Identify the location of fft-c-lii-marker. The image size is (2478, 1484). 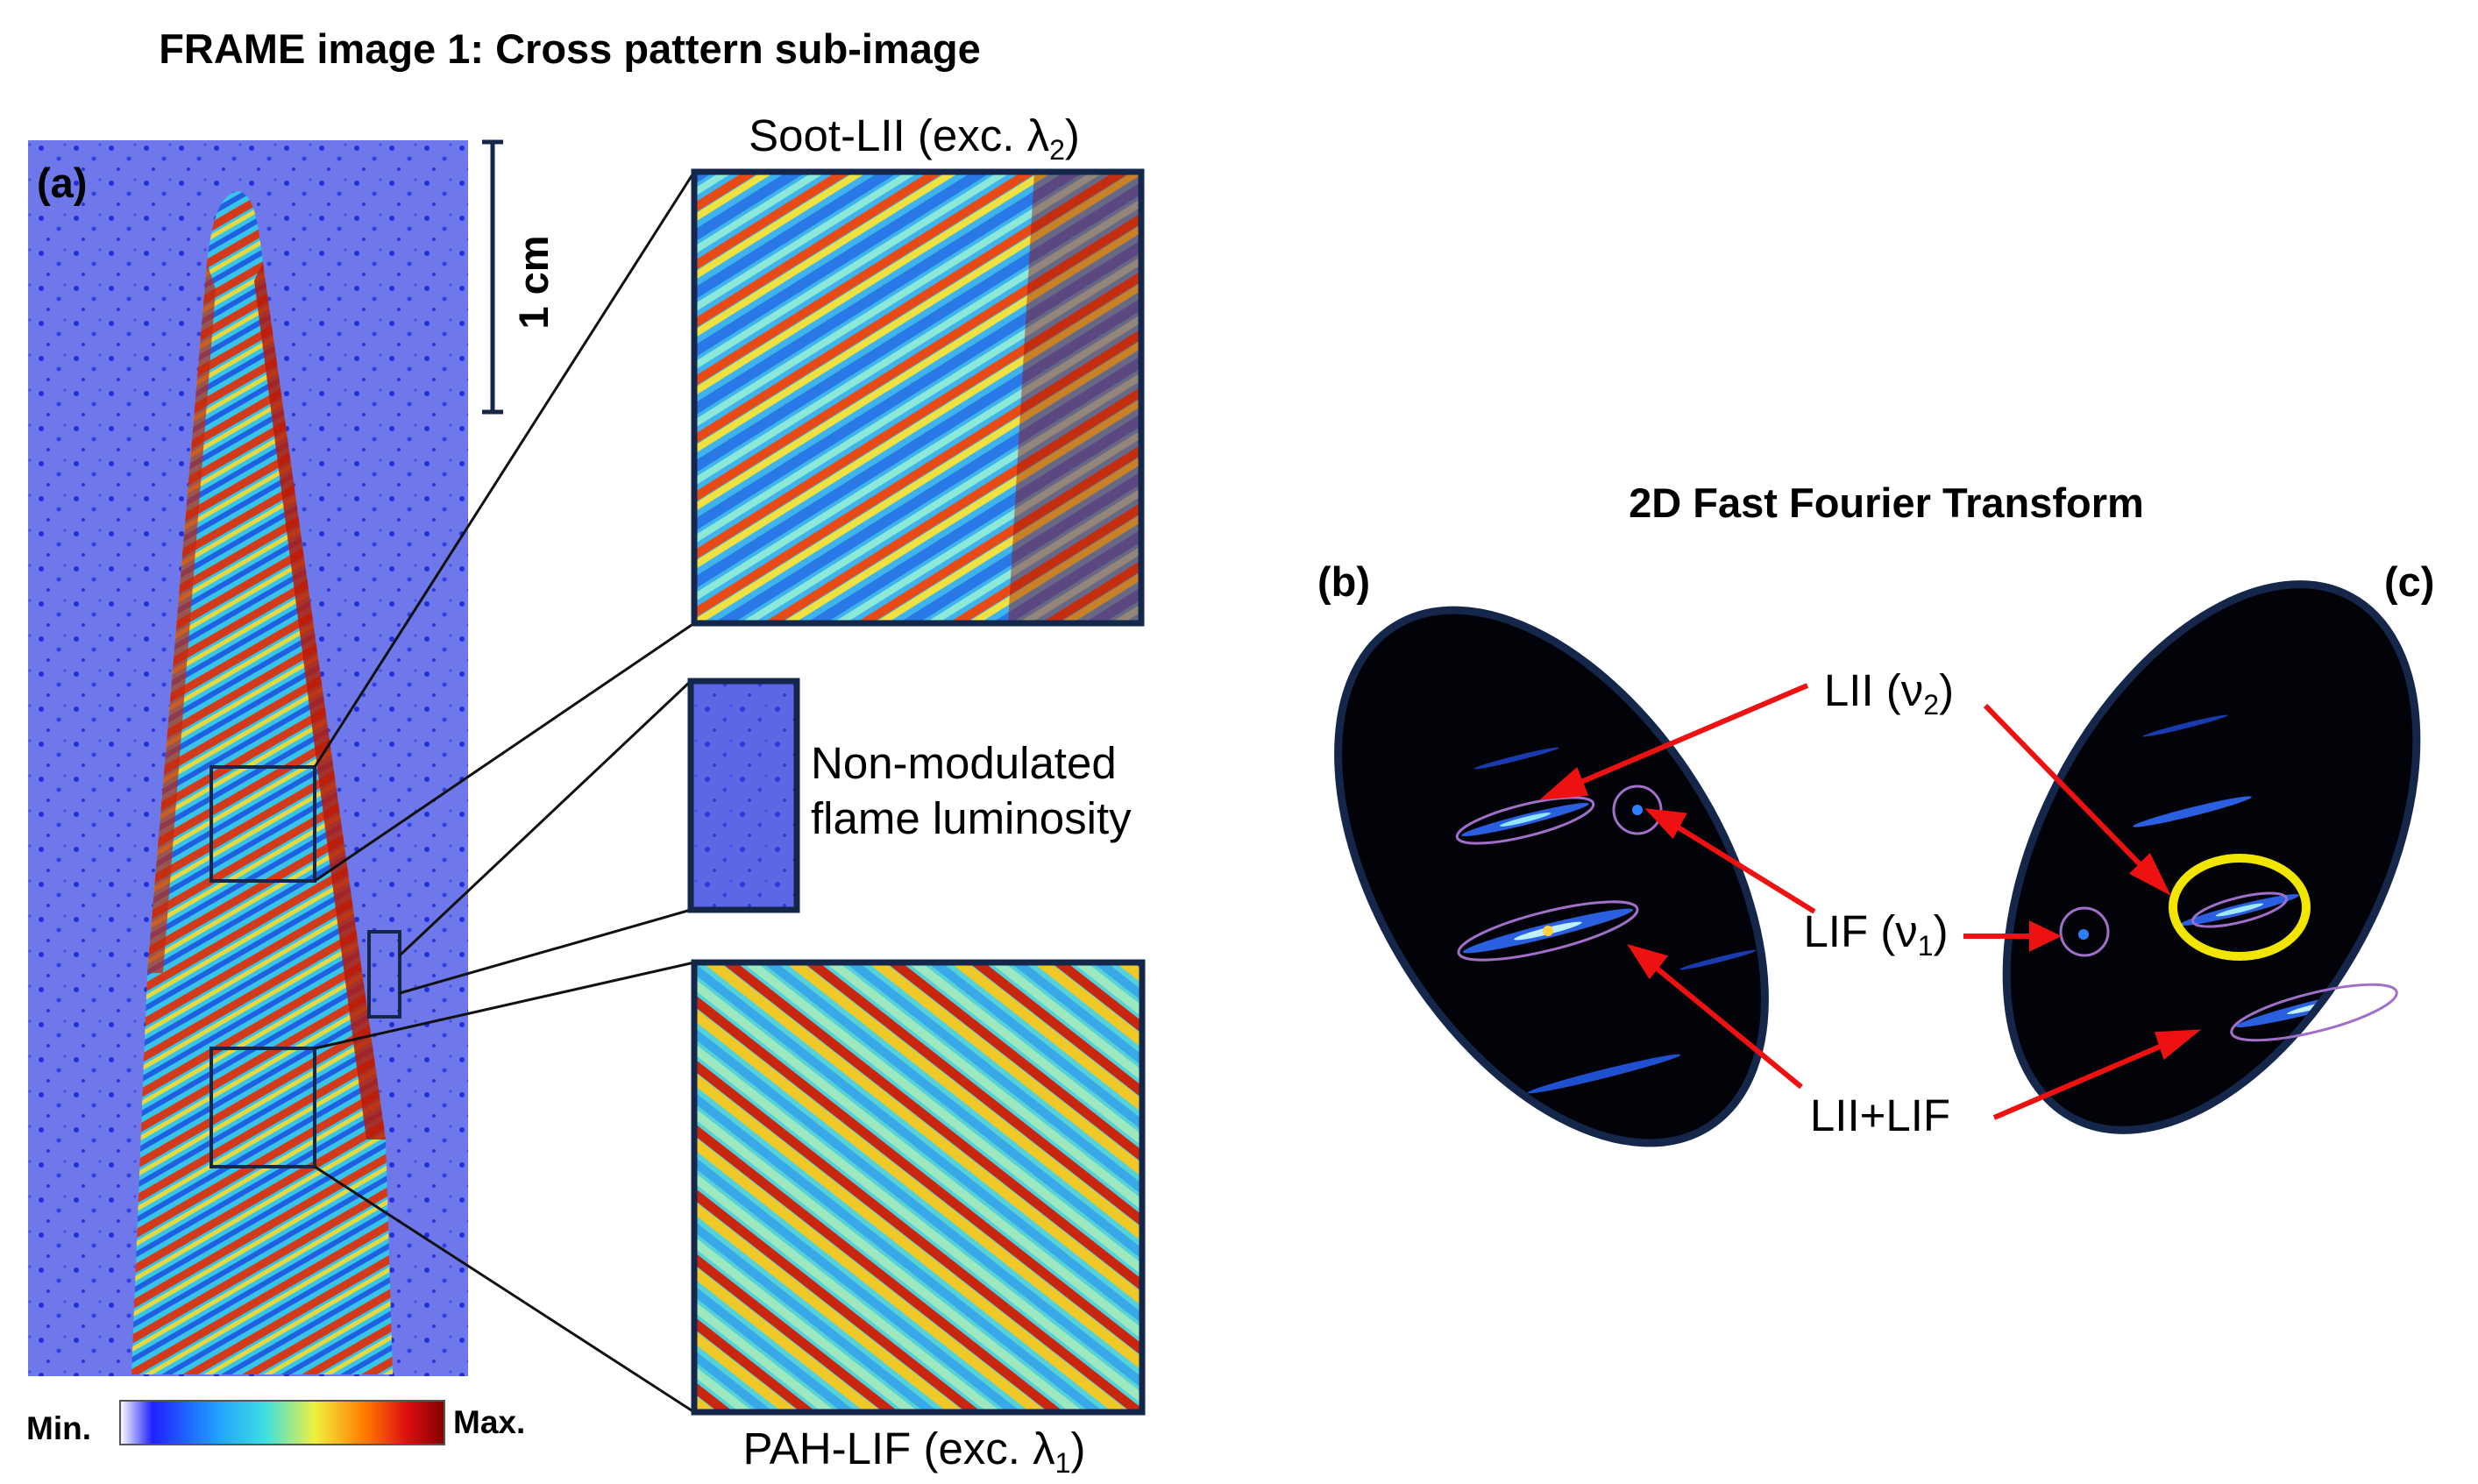
(2239, 909).